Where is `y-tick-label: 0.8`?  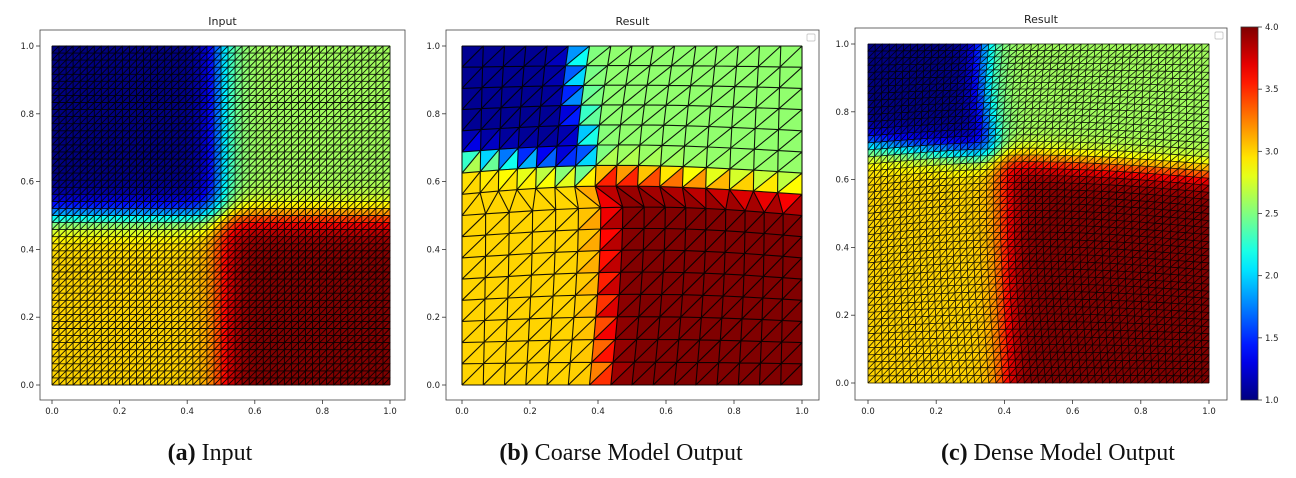
y-tick-label: 0.8 is located at coordinates (27, 115).